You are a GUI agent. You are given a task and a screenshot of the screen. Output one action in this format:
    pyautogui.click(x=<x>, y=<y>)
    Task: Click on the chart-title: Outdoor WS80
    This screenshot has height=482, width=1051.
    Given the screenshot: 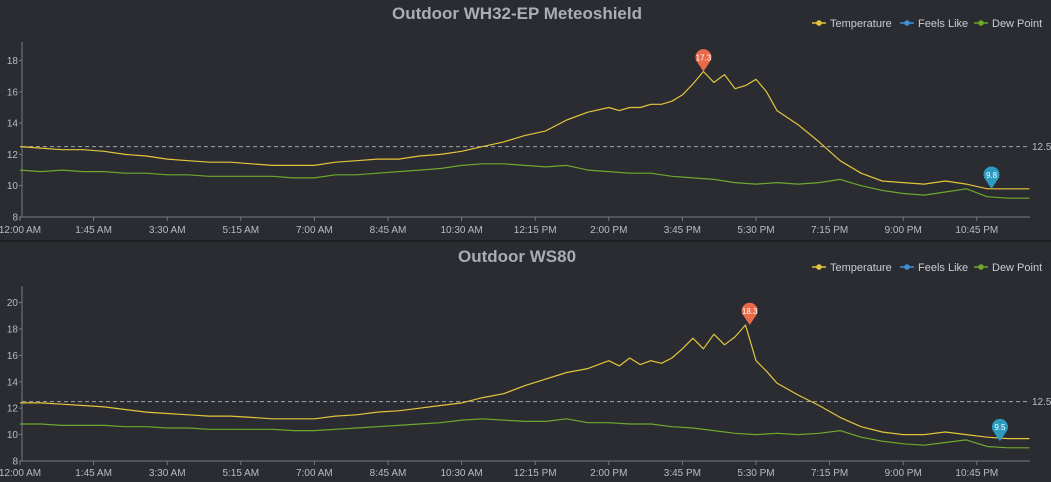 What is the action you would take?
    pyautogui.click(x=517, y=256)
    